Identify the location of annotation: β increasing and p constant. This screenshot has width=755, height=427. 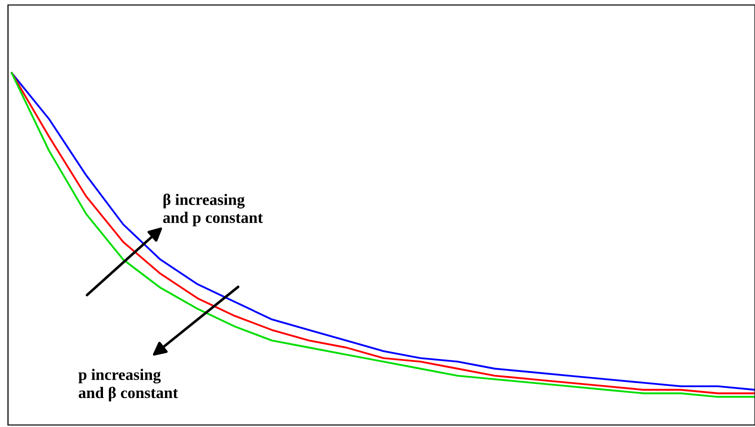
(213, 210).